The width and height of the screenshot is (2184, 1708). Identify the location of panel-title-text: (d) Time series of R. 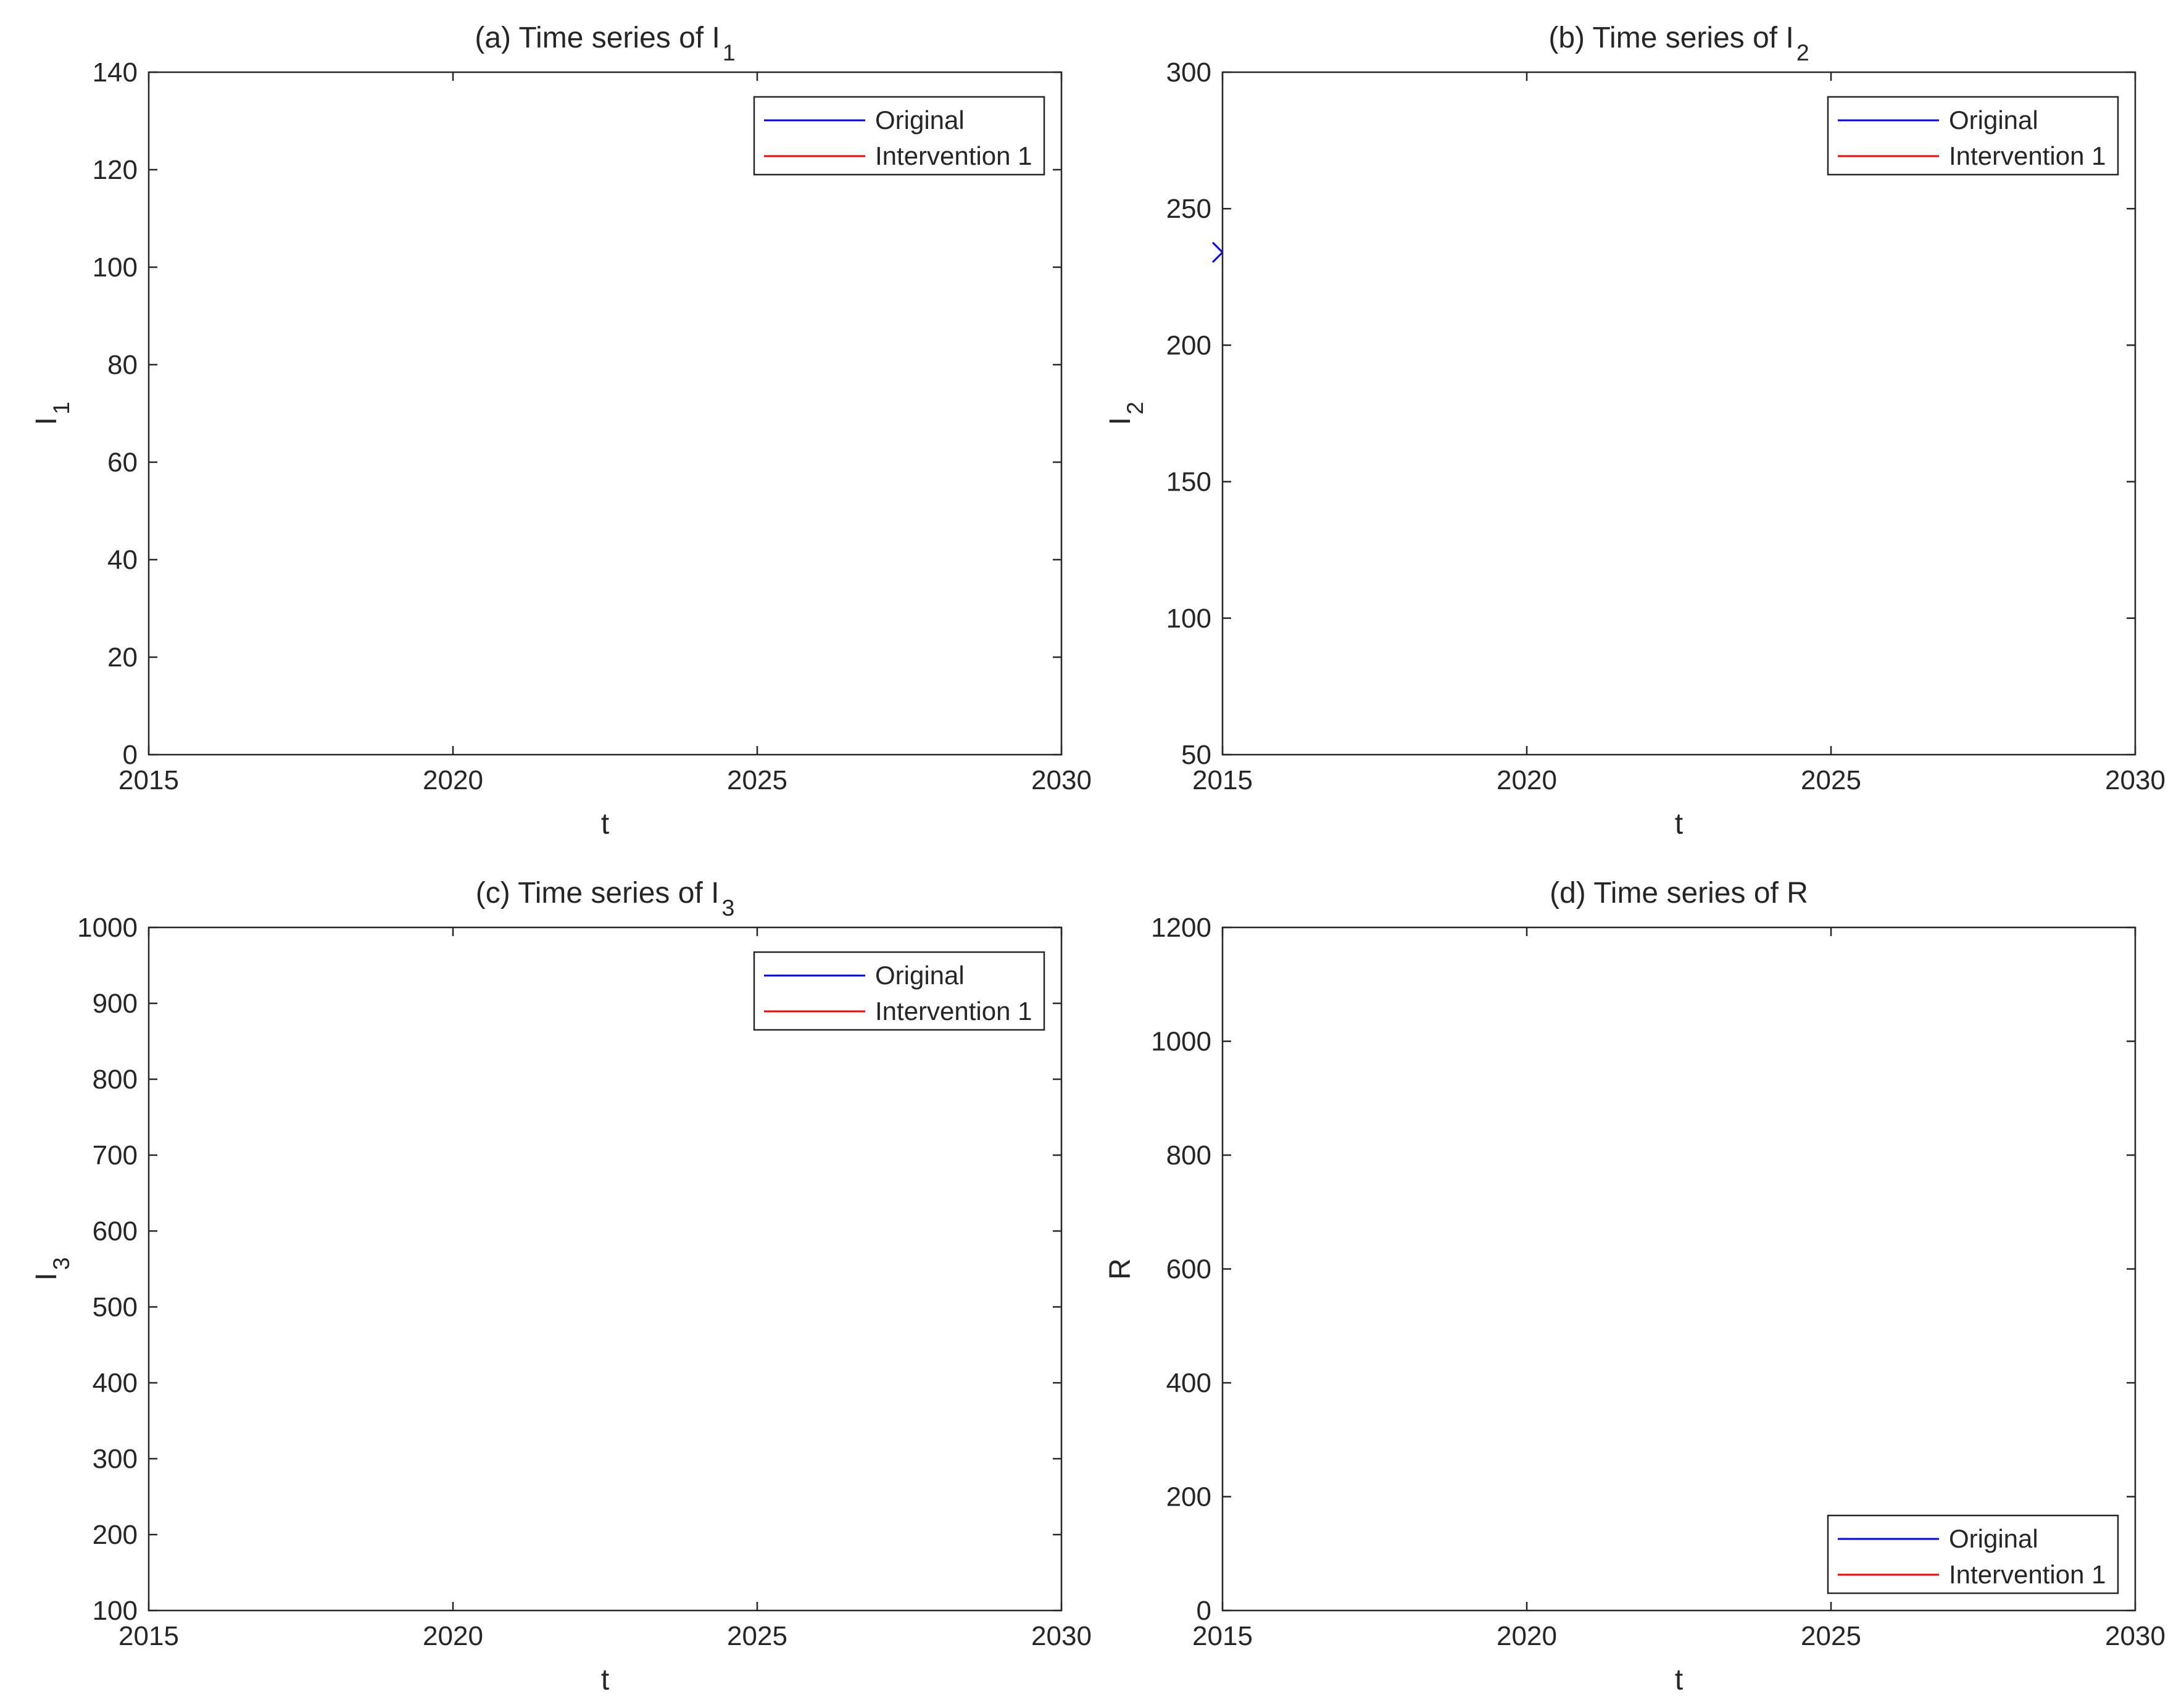
(1679, 894).